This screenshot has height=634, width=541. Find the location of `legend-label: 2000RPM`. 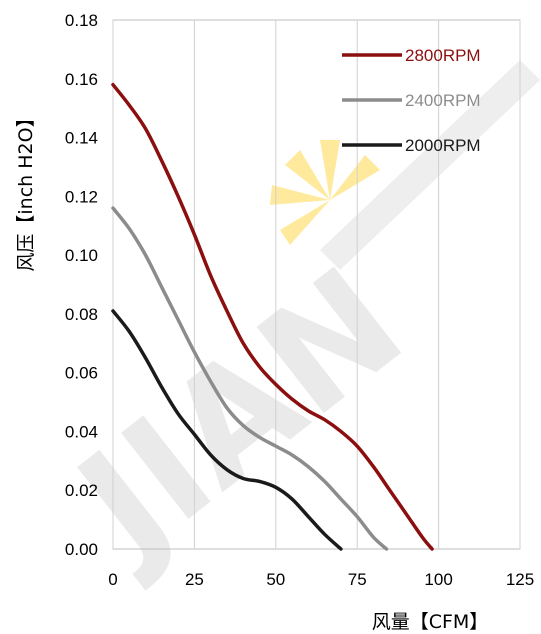

legend-label: 2000RPM is located at coordinates (443, 145).